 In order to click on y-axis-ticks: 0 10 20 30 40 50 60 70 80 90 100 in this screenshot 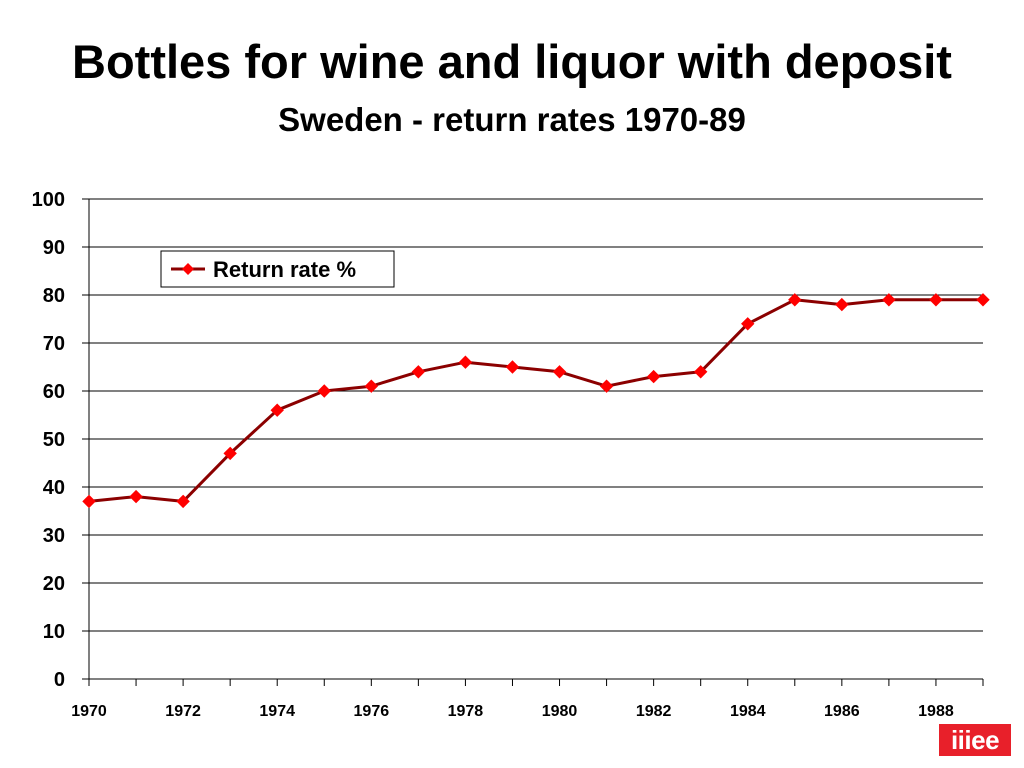, I will do `click(60, 440)`.